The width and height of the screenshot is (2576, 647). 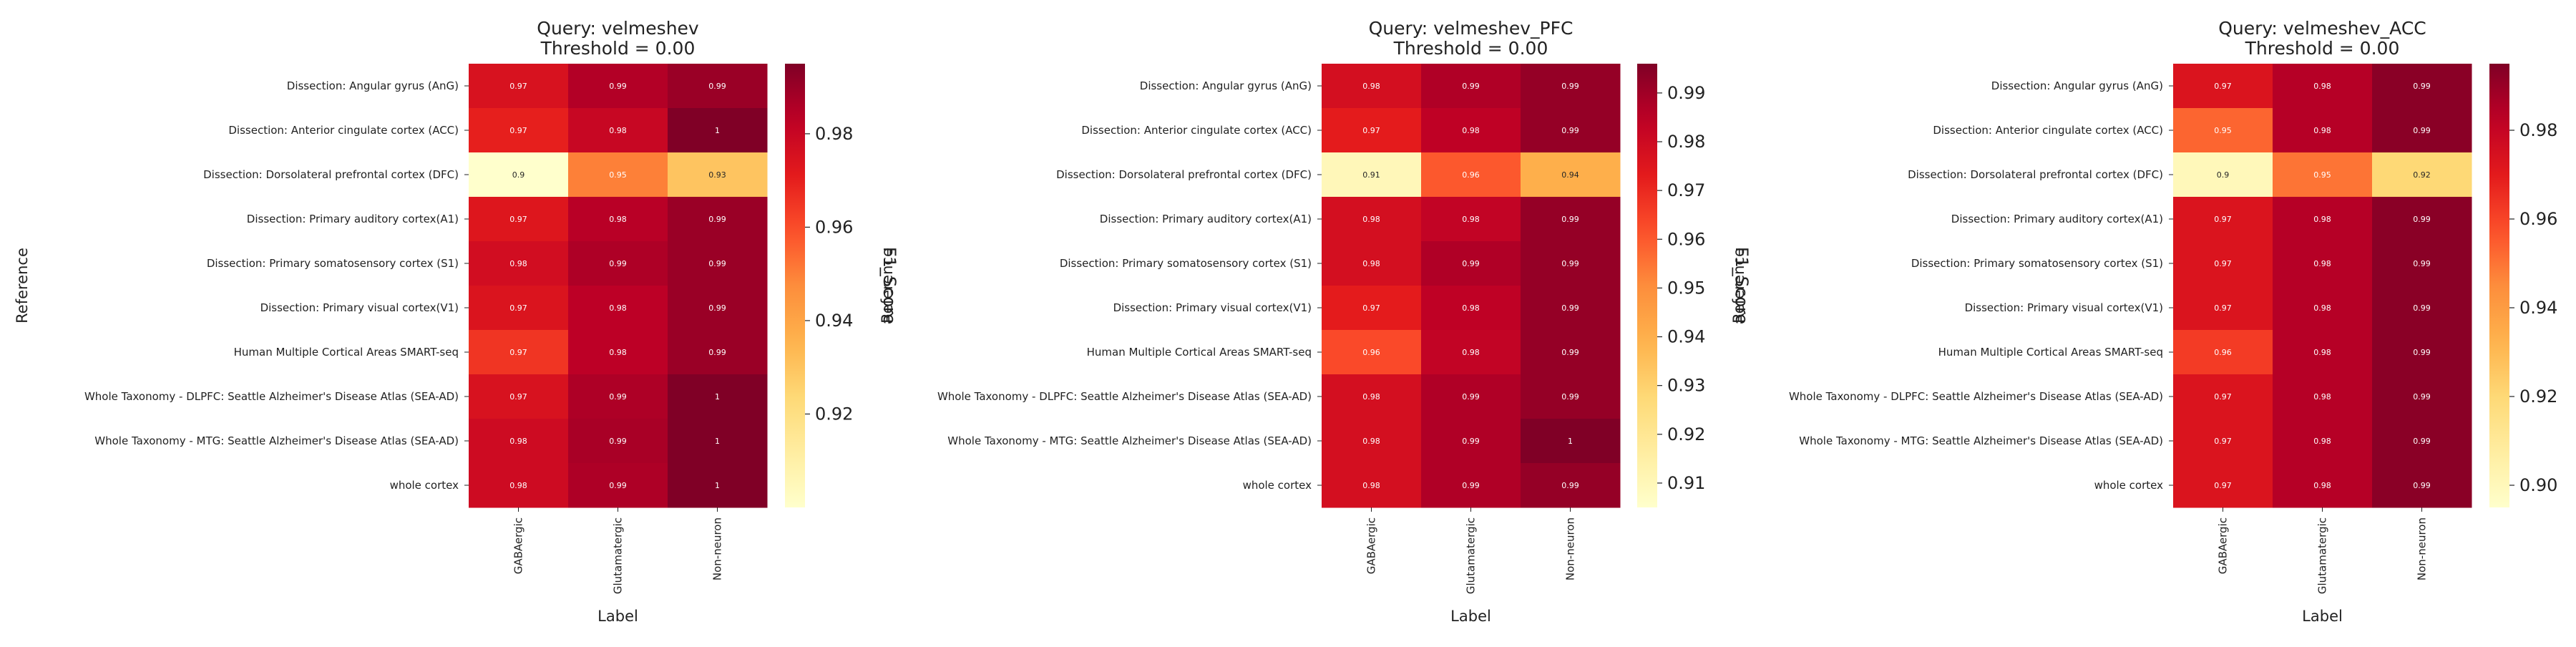 I want to click on cell-value-label: 0.96, so click(x=2223, y=352).